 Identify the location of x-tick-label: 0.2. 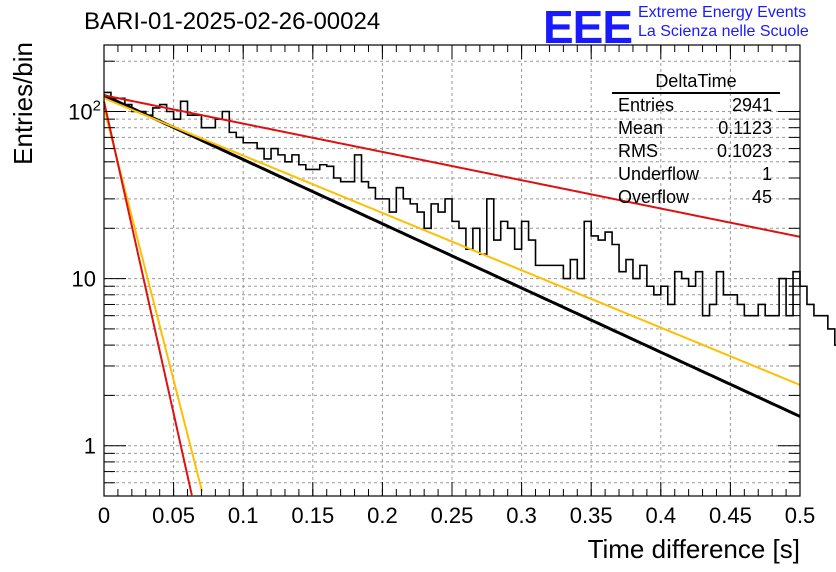
(382, 515).